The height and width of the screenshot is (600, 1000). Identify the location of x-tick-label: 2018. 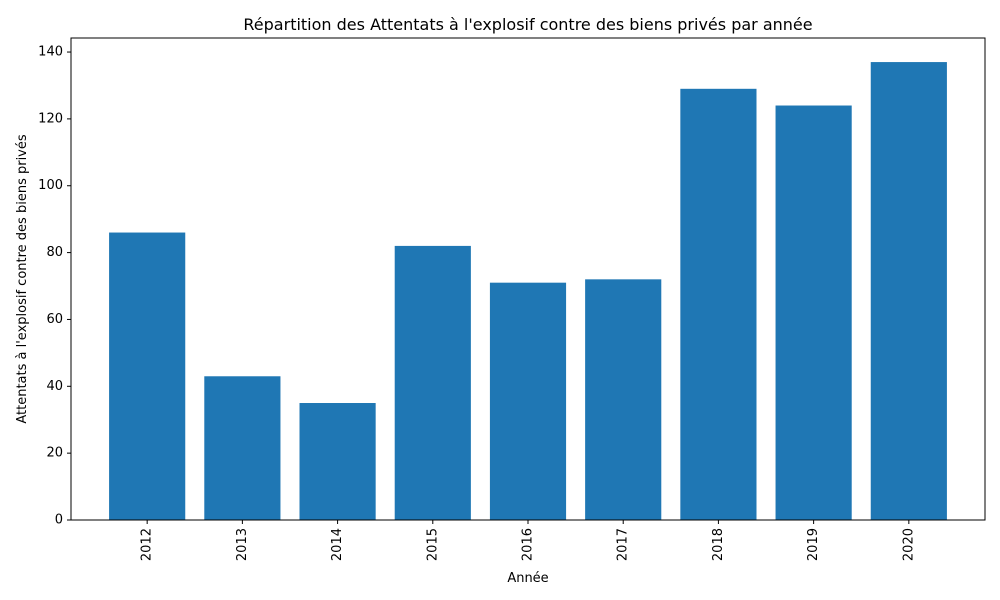
(718, 544).